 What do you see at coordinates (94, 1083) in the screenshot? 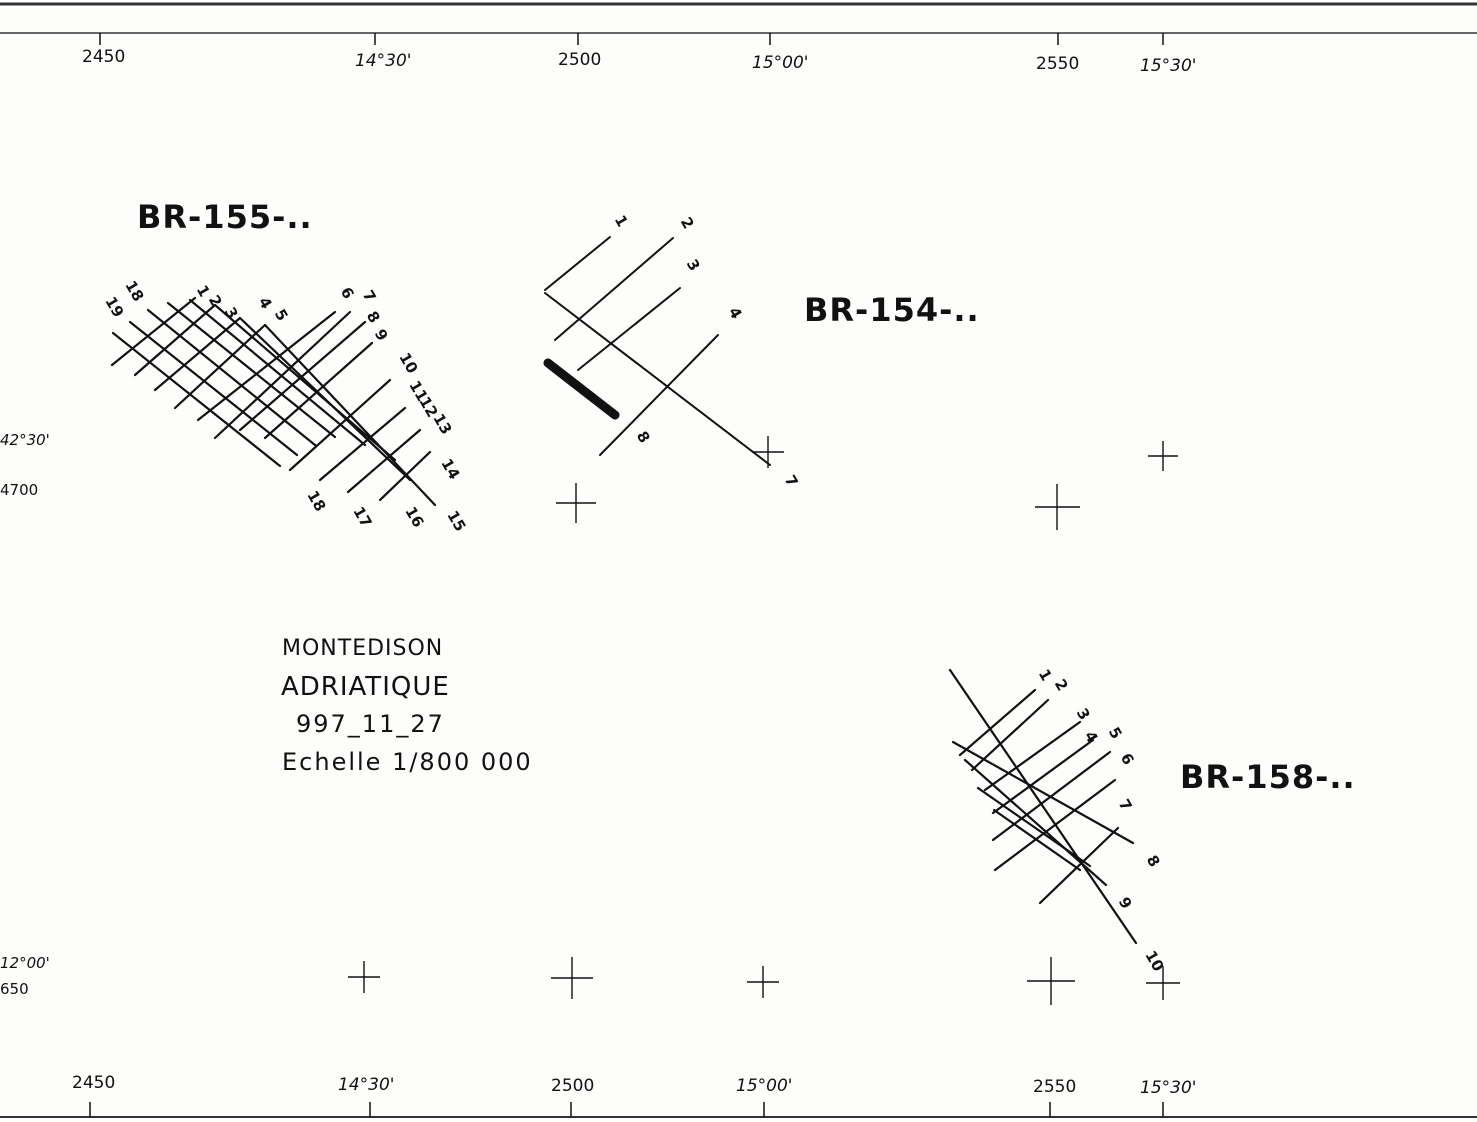
I see `bottom-grid-number: 2450` at bounding box center [94, 1083].